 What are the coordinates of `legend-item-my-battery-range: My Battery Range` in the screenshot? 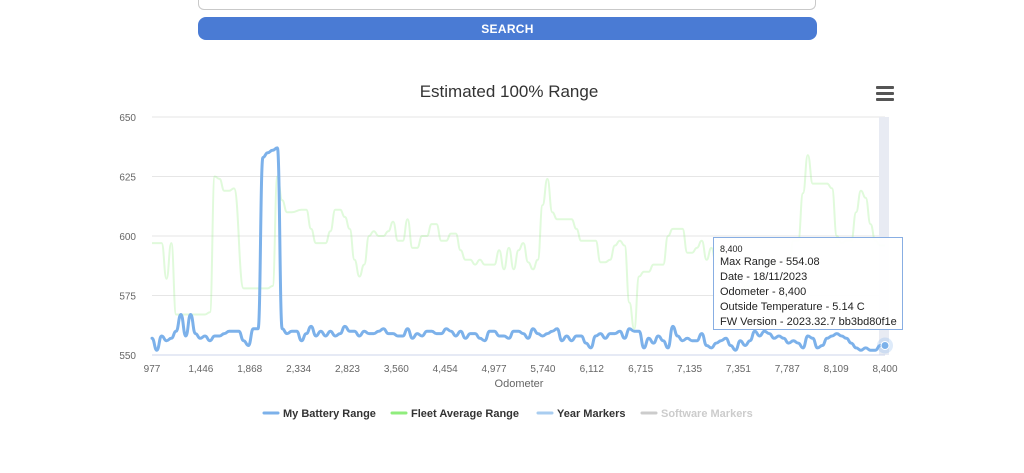 It's located at (319, 414).